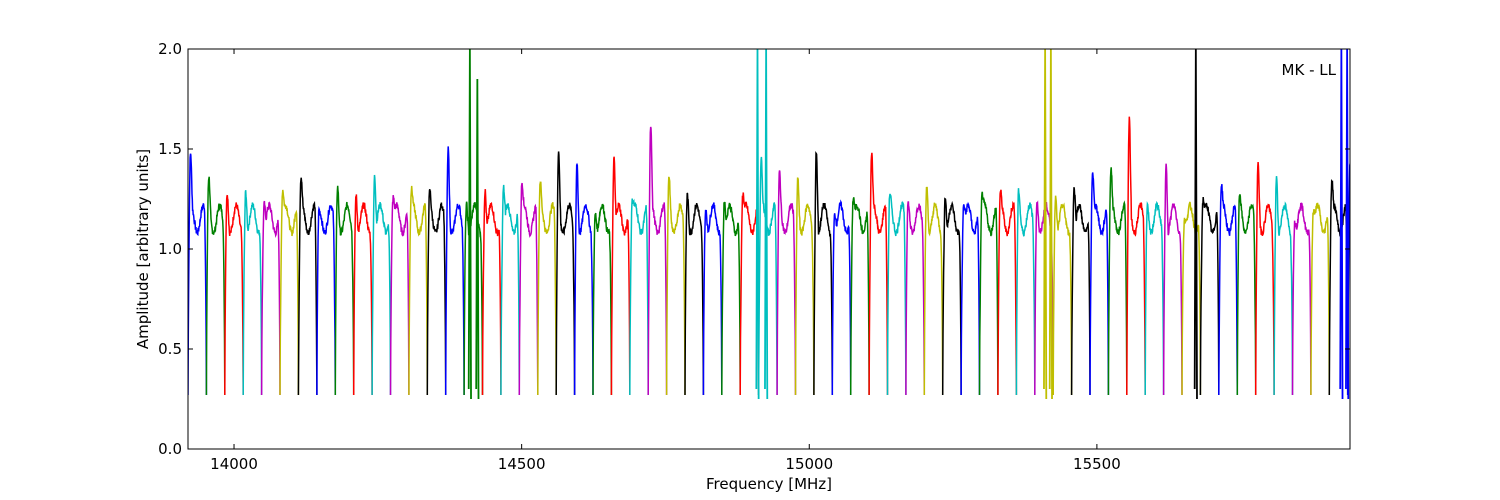 The width and height of the screenshot is (1500, 500). Describe the element at coordinates (473, 298) in the screenshot. I see `channel-16-line` at that location.